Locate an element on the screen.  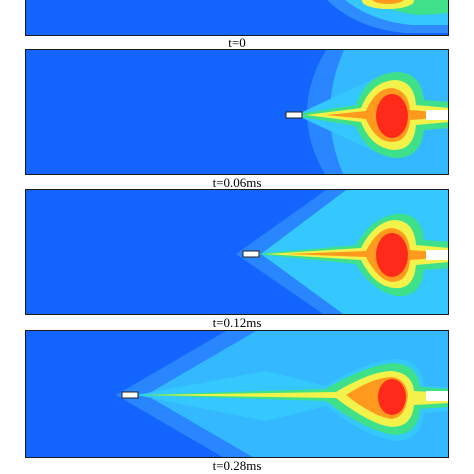
frame-label-t0: t=0 is located at coordinates (237, 42).